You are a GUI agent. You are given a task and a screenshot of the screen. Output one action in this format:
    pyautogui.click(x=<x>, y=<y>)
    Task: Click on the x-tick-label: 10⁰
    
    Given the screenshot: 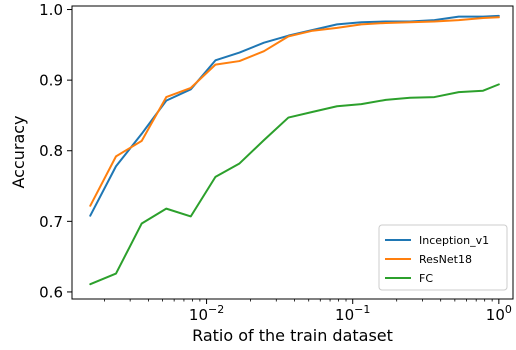 What is the action you would take?
    pyautogui.click(x=499, y=313)
    